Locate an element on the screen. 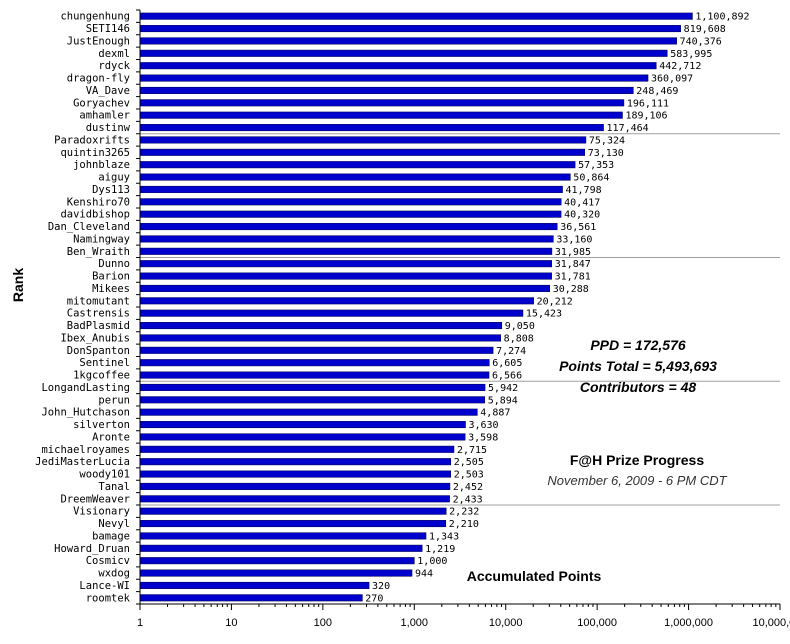 Image resolution: width=790 pixels, height=644 pixels. value-label: 5,942 is located at coordinates (503, 388).